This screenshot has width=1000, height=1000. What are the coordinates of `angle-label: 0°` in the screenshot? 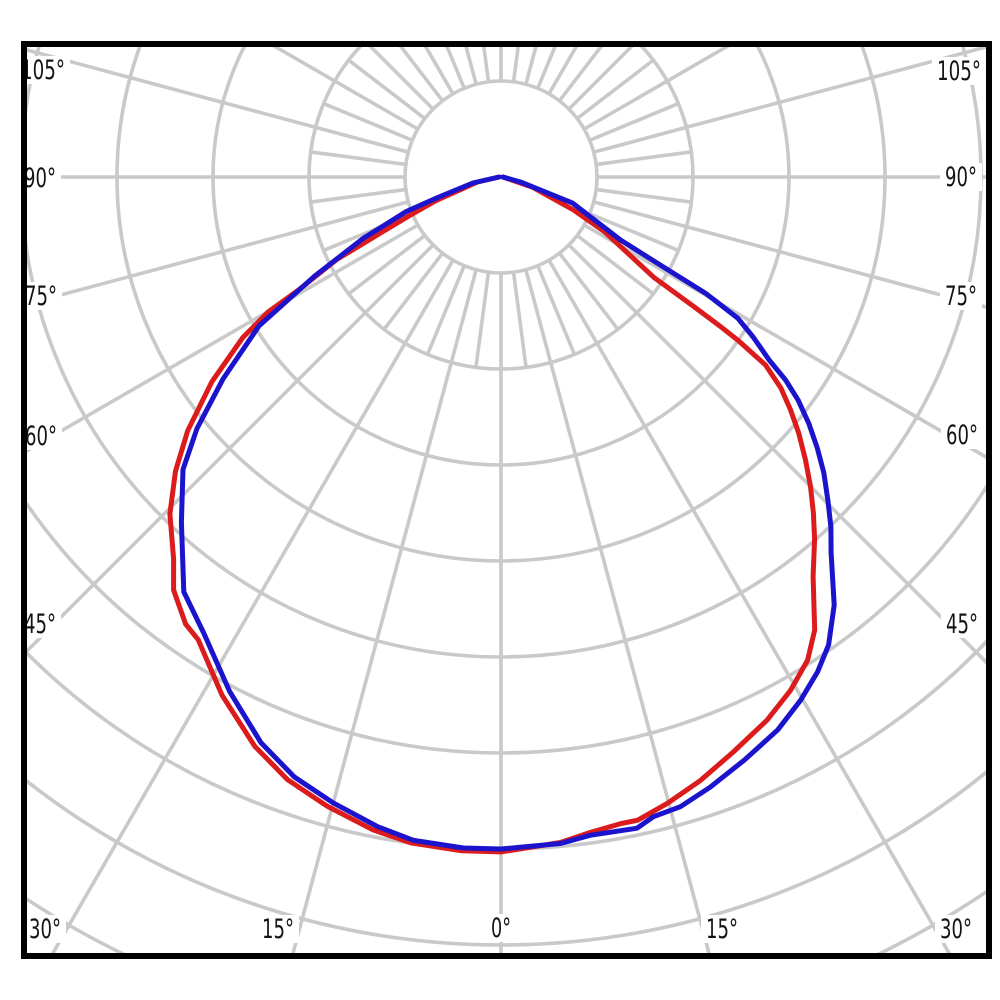 It's located at (501, 928).